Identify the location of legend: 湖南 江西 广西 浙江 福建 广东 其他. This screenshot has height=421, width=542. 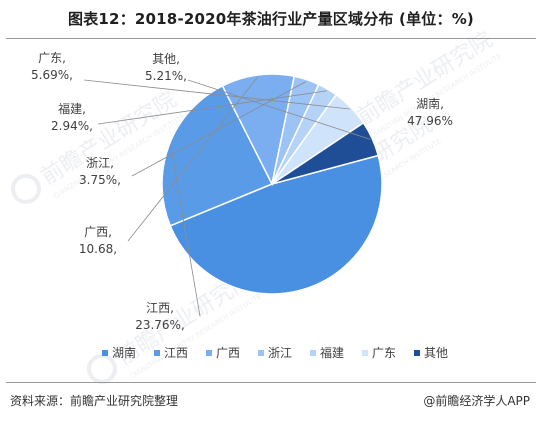
(275, 352).